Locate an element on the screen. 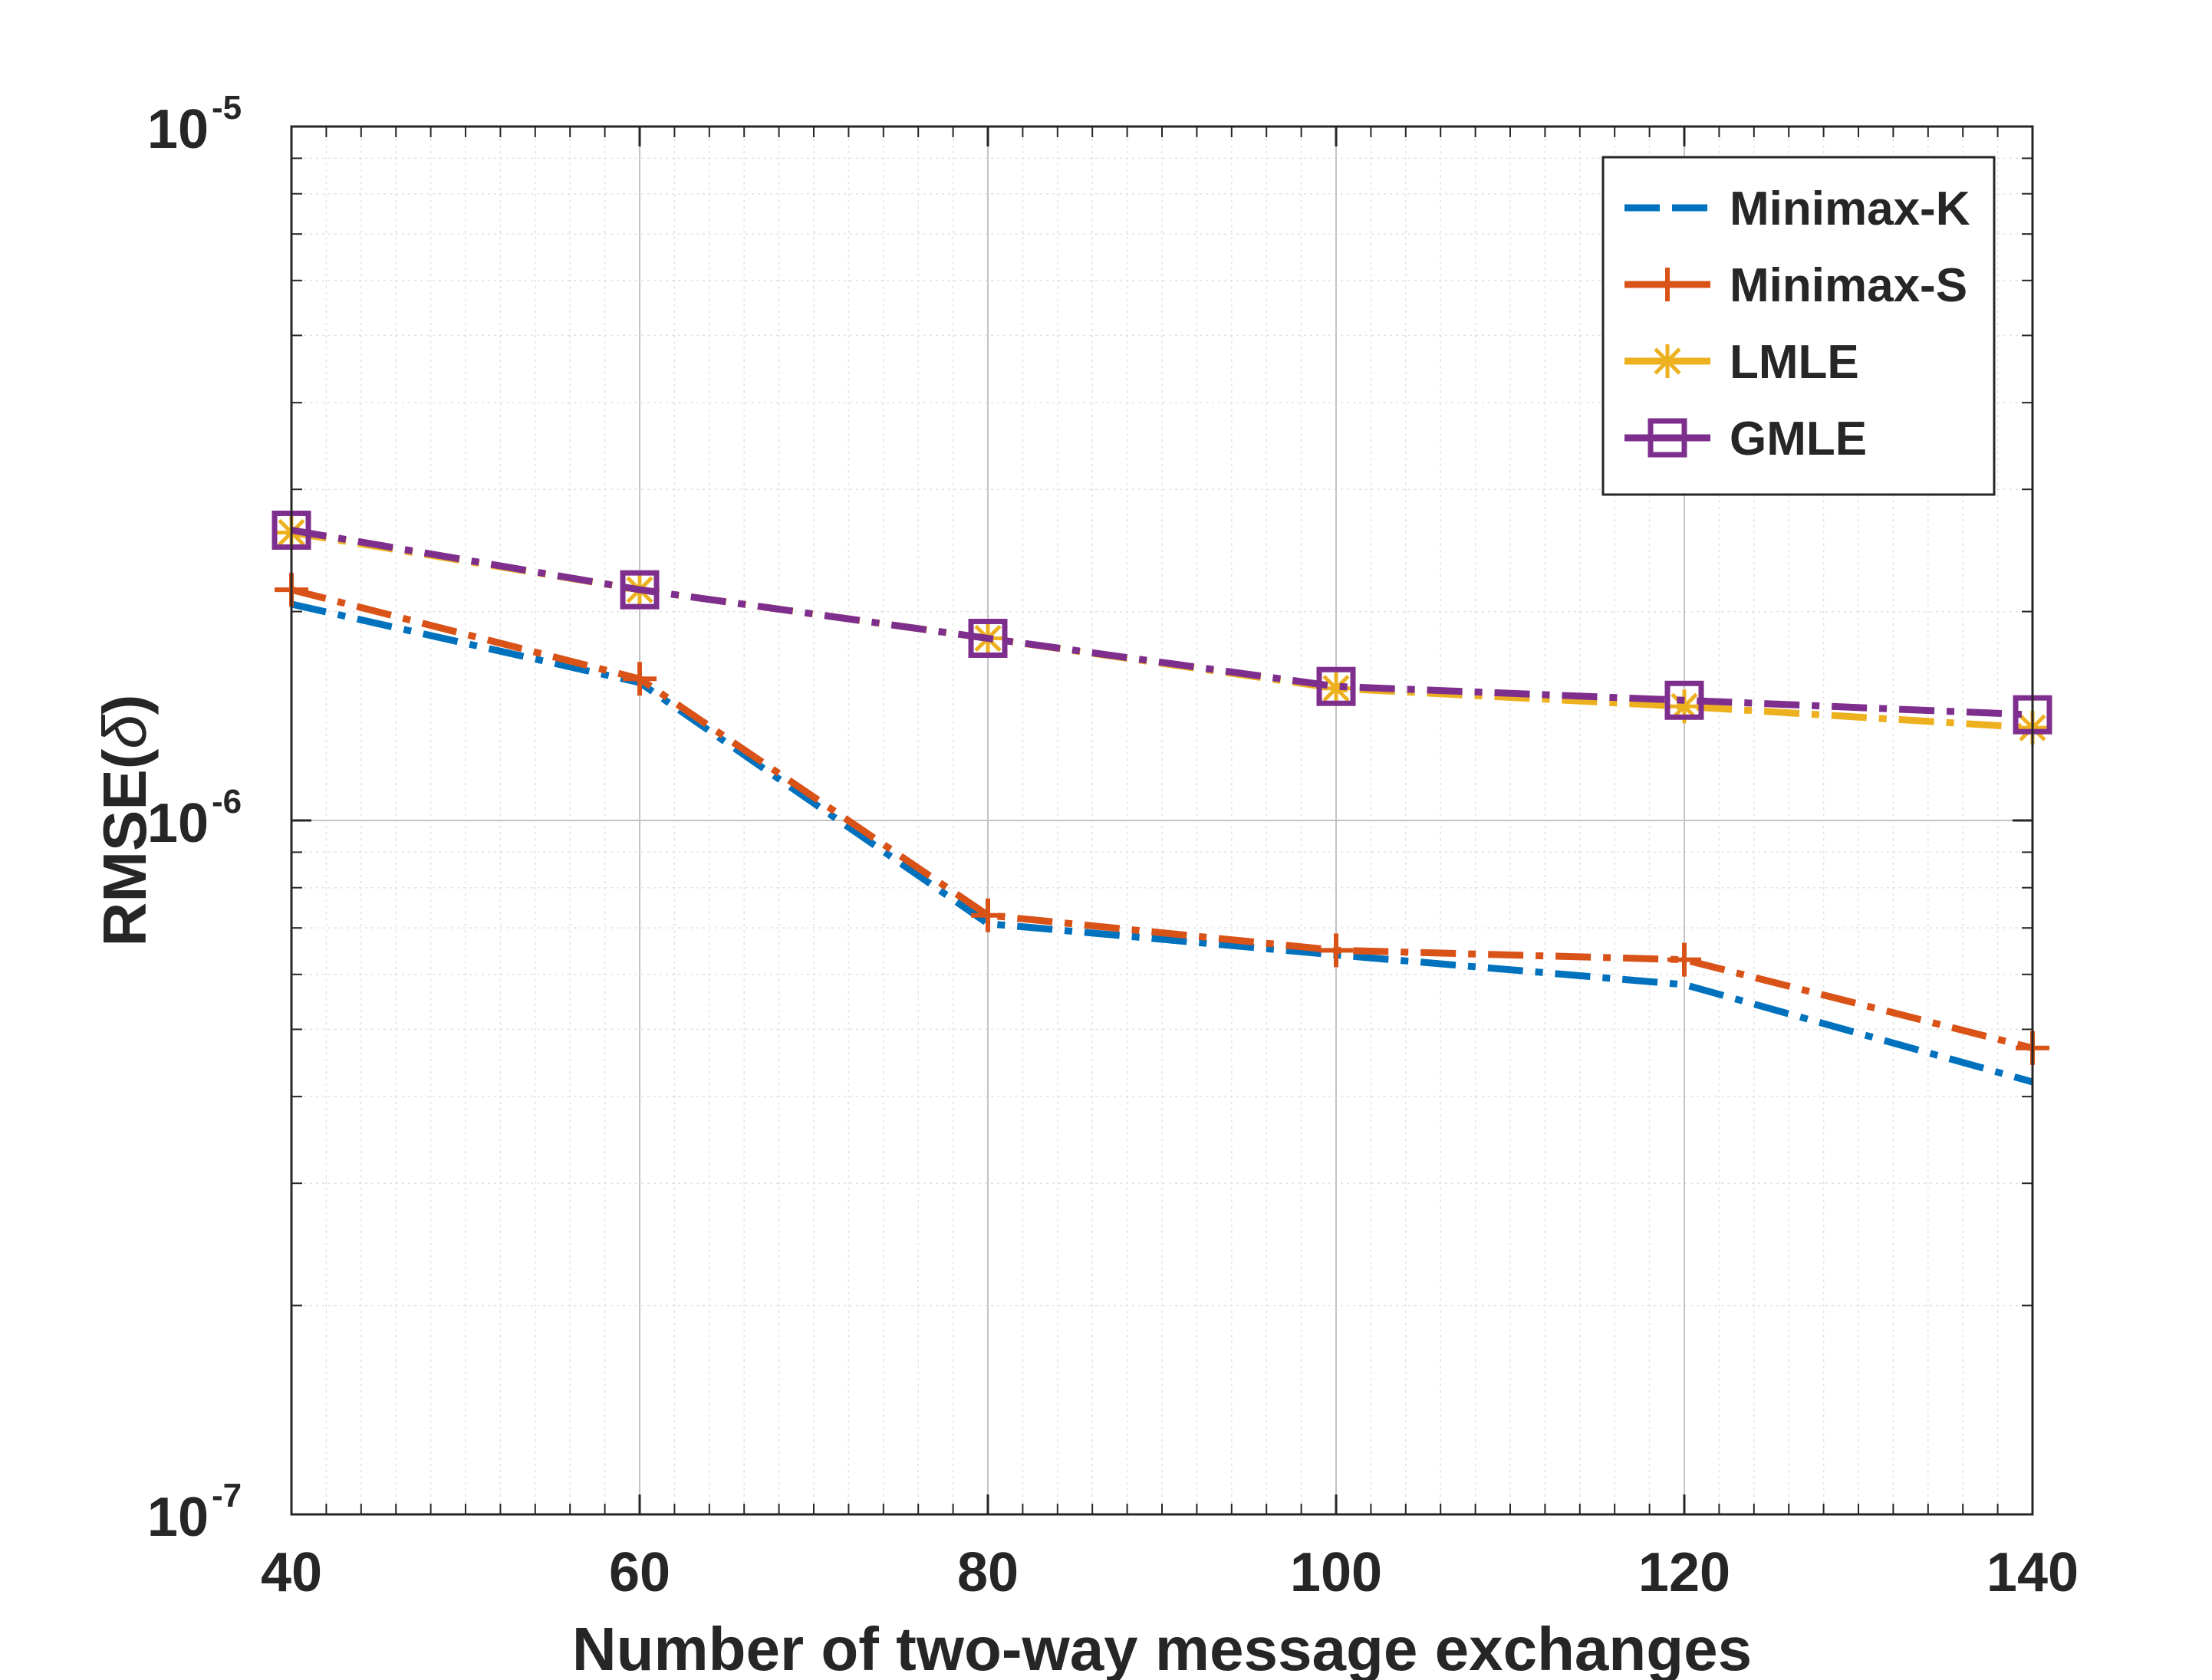 The height and width of the screenshot is (1680, 2212). legend: Minimax-K Minimax-S LMLE GMLE is located at coordinates (1799, 326).